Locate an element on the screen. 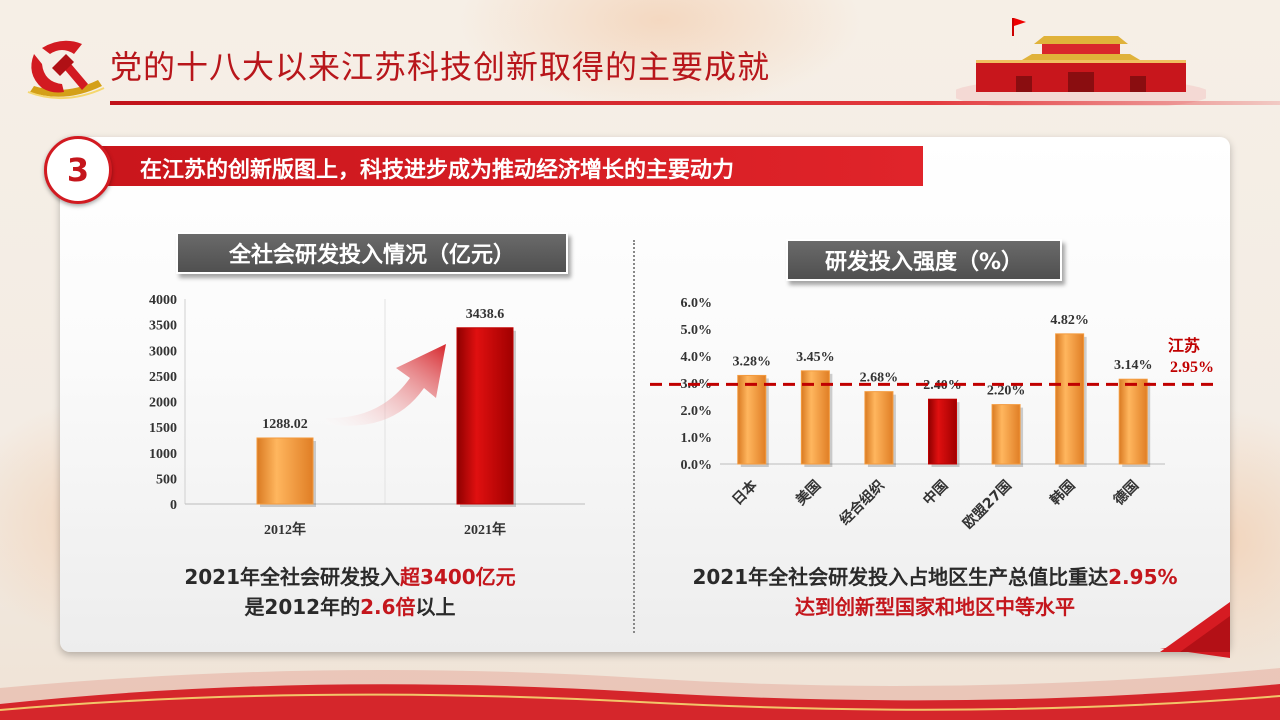 This screenshot has height=720, width=1280. right-caption-line1b: 2.95% is located at coordinates (1143, 577).